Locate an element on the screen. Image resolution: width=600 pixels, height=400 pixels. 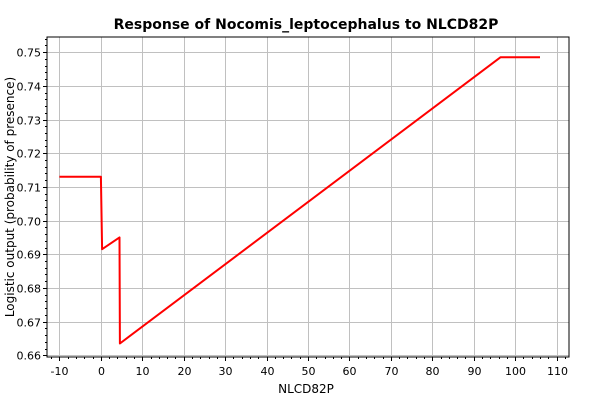
x-axis-label: NLCD82P is located at coordinates (306, 389).